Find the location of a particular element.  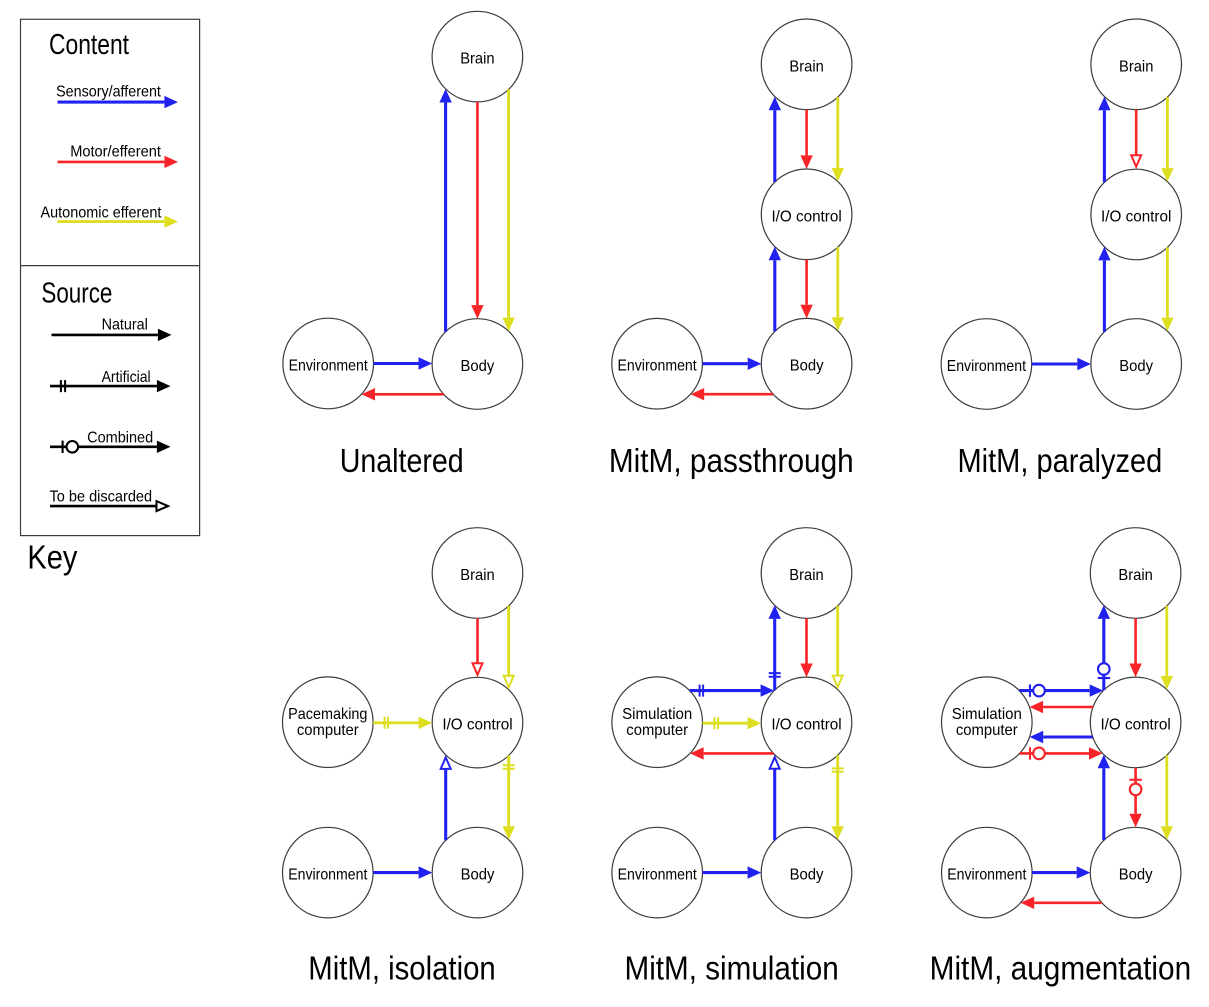

svg-text: MitM, isolation is located at coordinates (401, 968).